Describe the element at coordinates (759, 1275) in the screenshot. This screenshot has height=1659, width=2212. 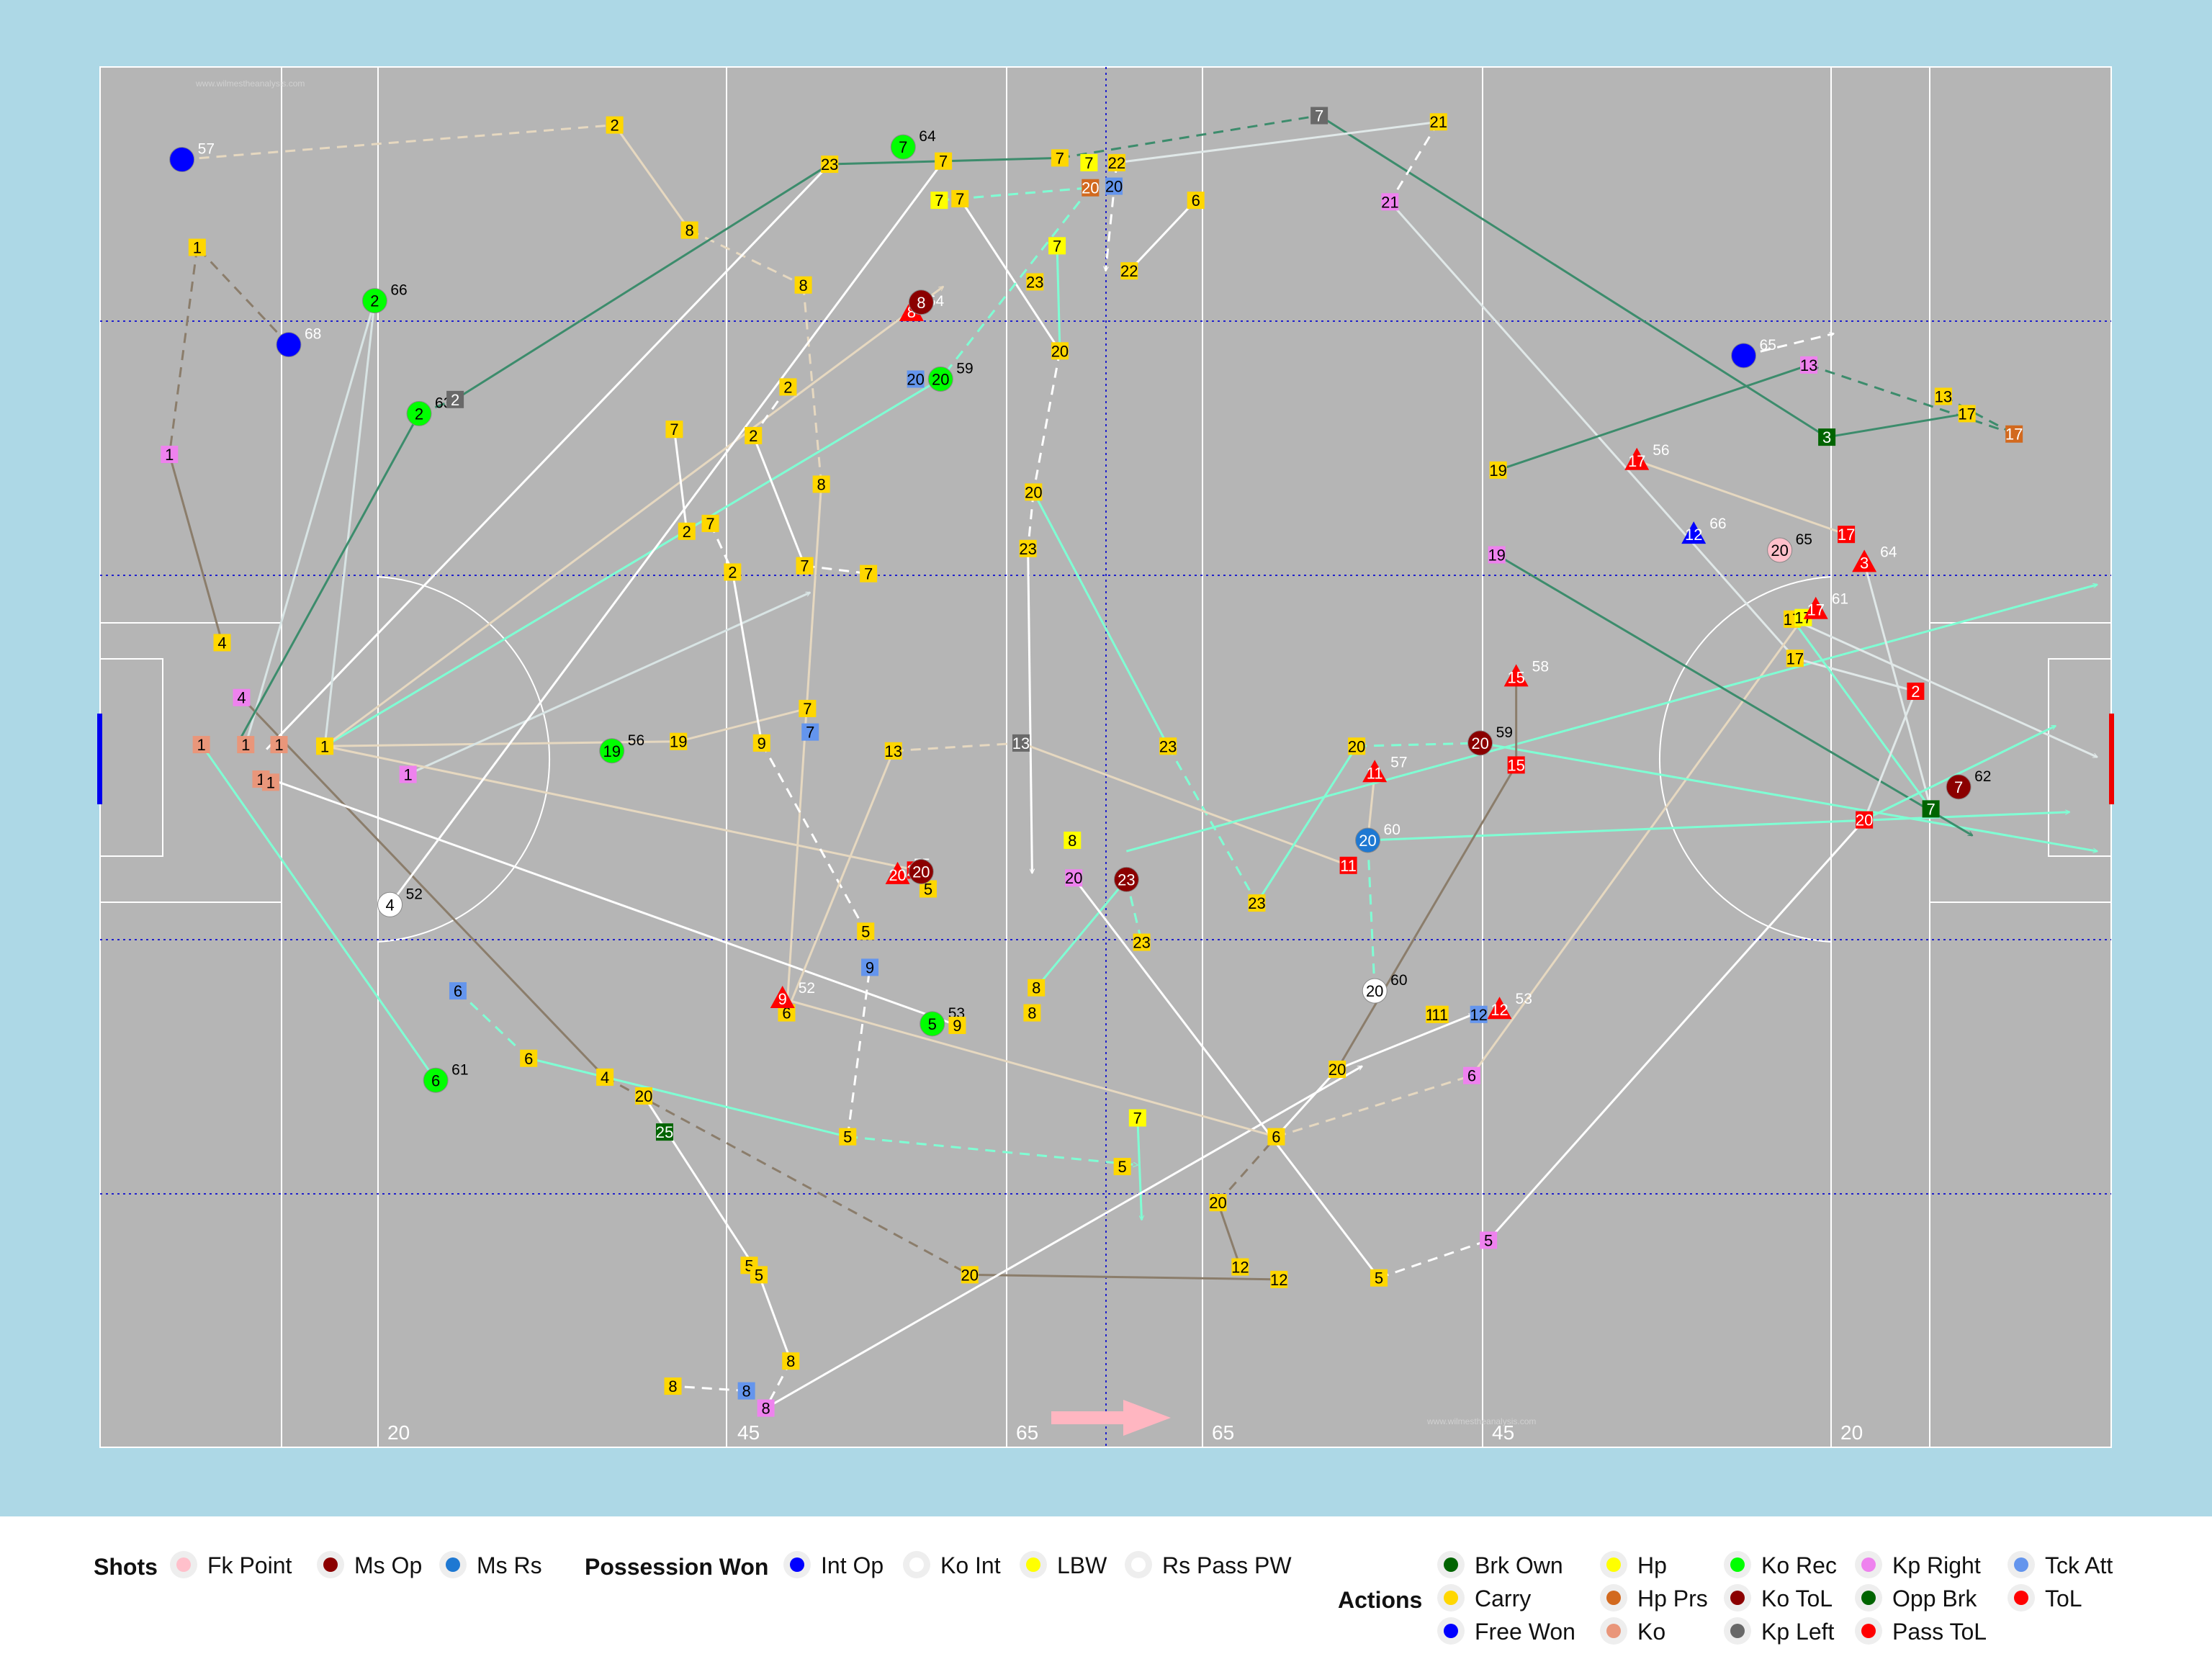
I see `action-marker-carry: 5` at that location.